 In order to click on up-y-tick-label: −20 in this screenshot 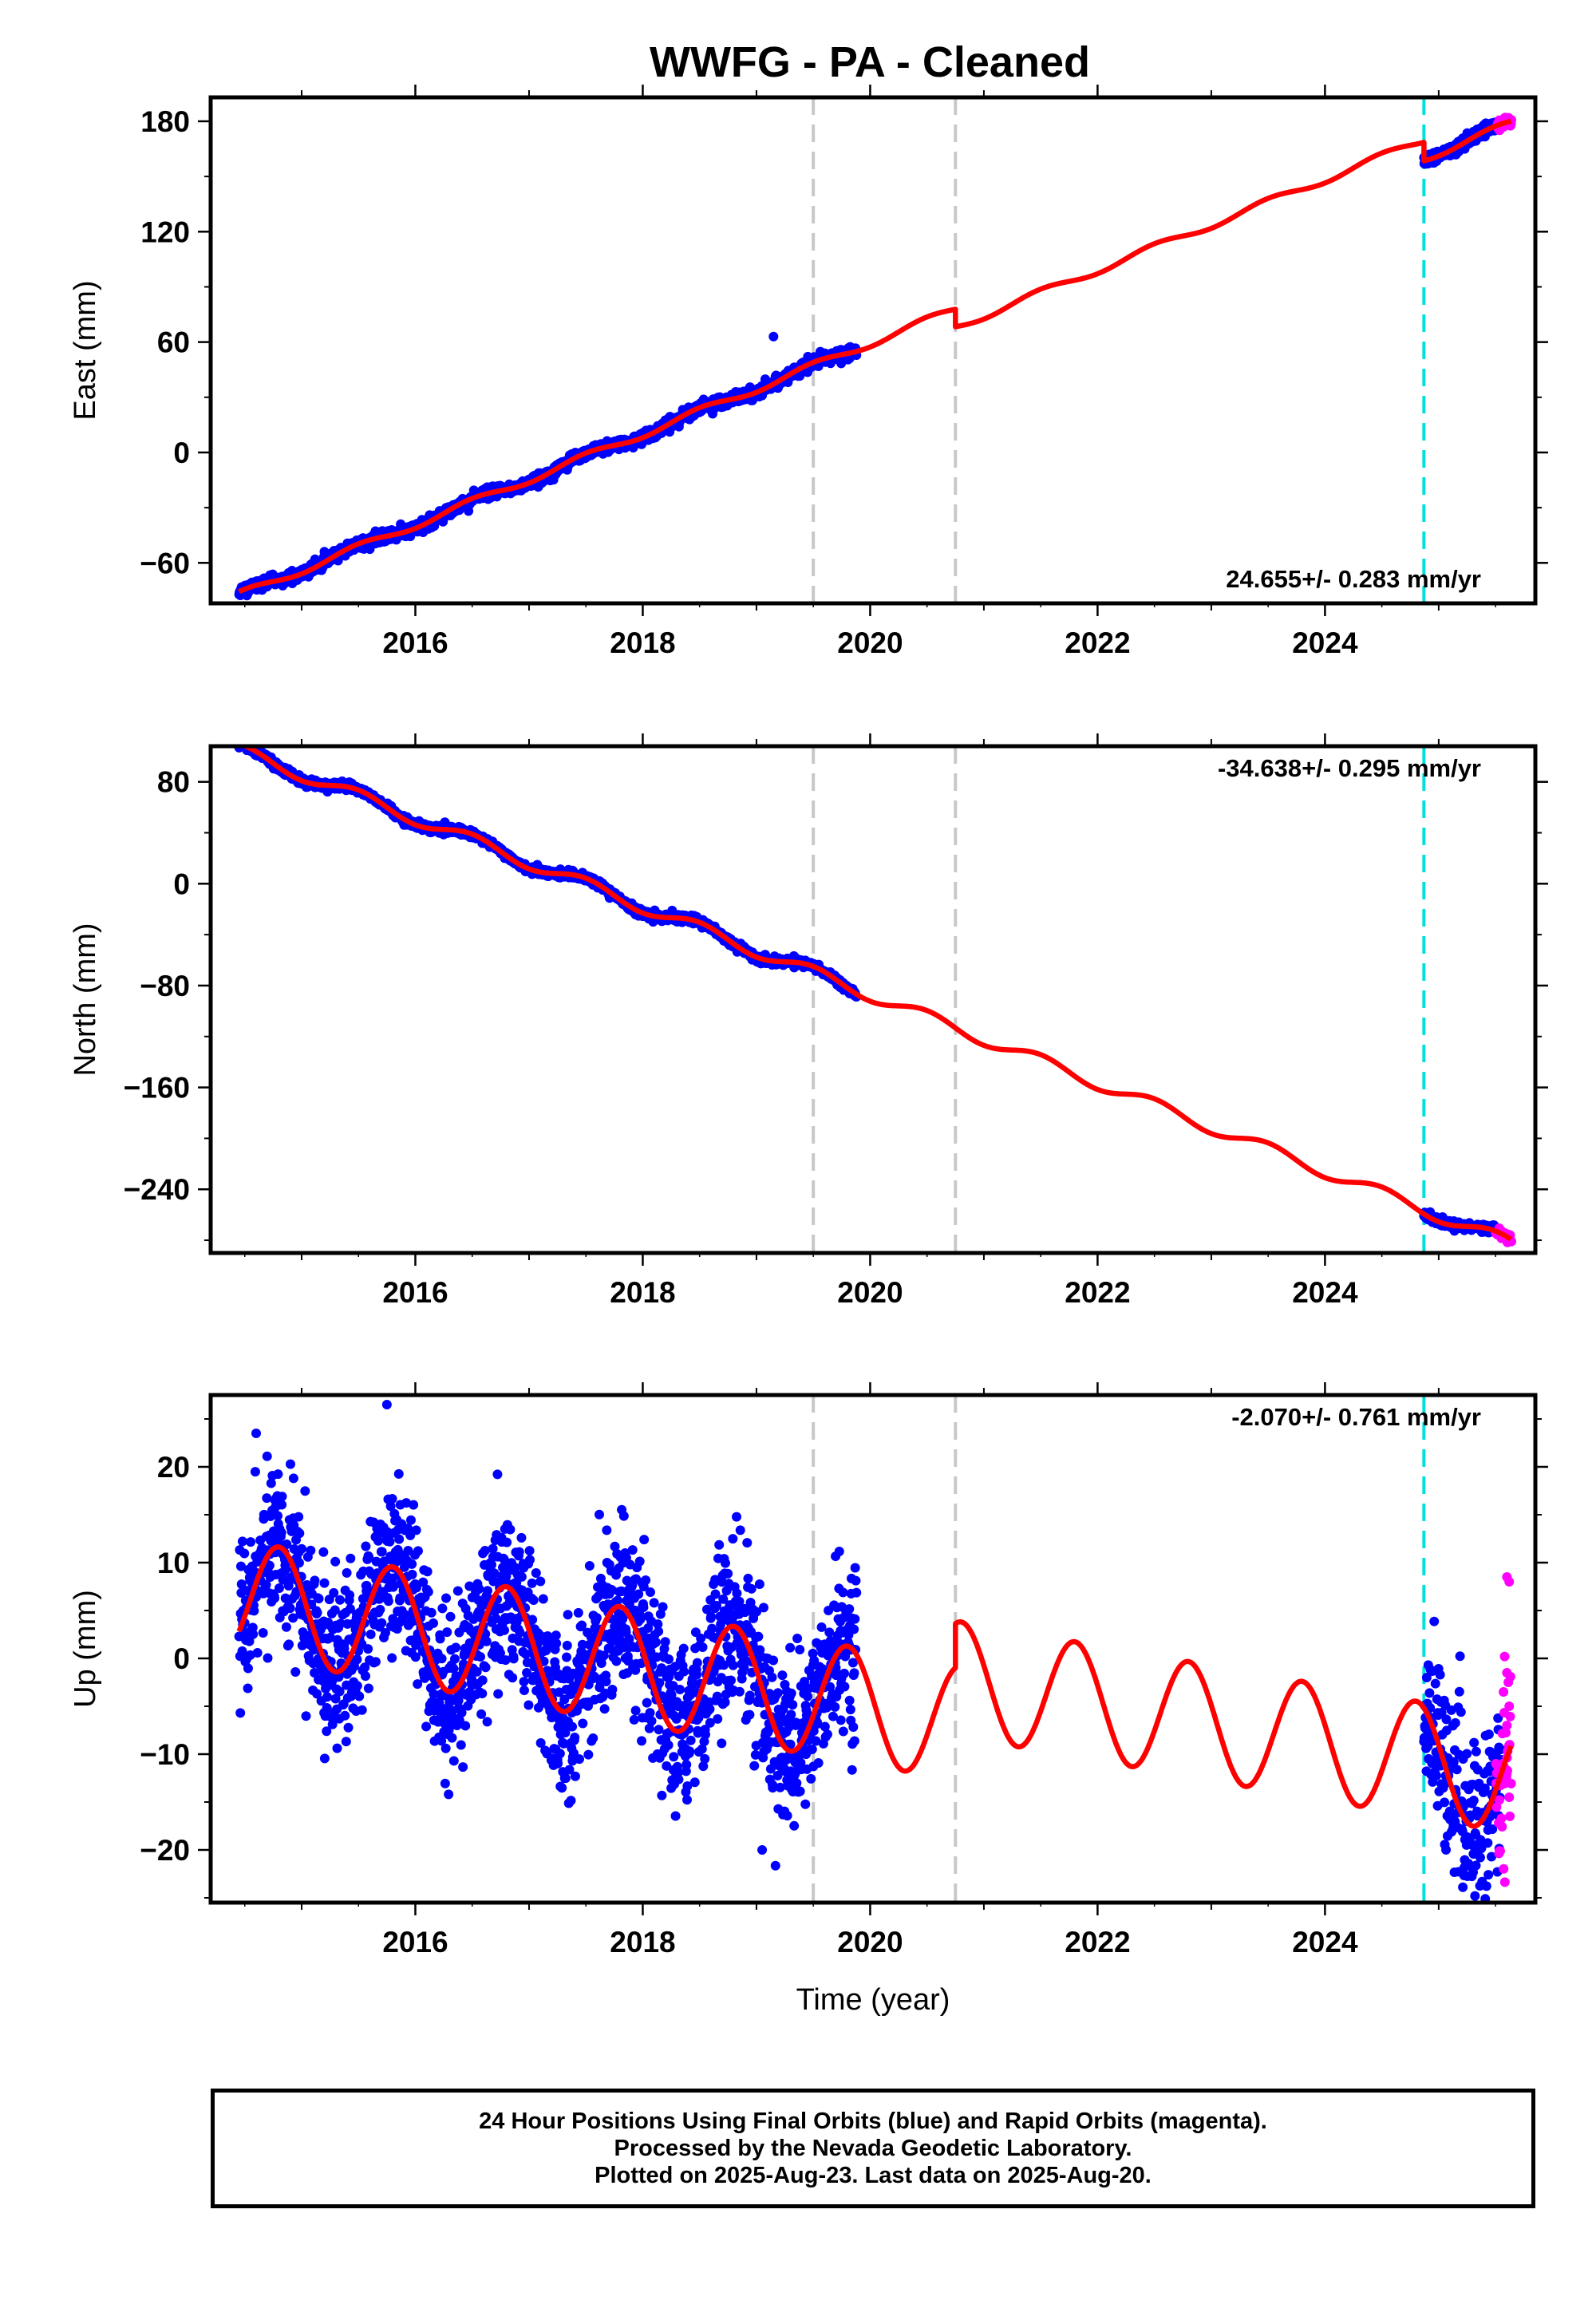, I will do `click(165, 1850)`.